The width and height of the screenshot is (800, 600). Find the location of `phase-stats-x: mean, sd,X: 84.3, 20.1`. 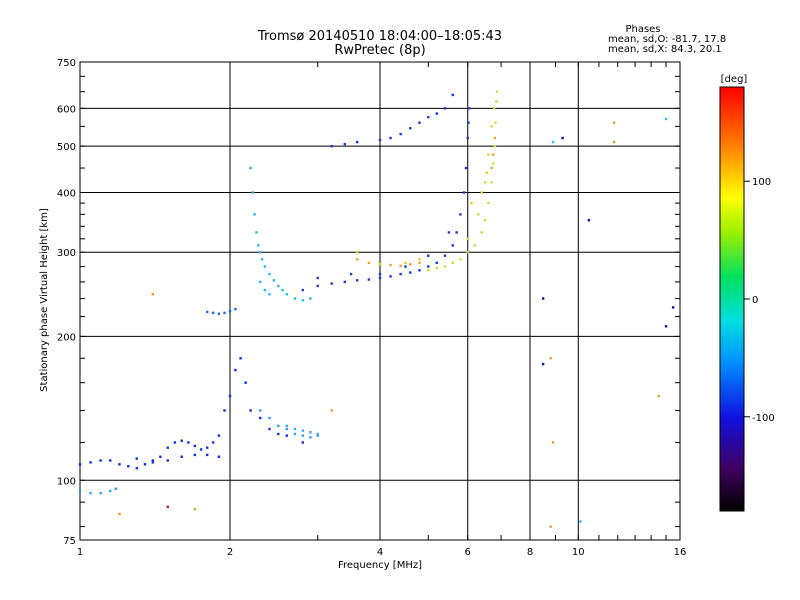

phase-stats-x: mean, sd,X: 84.3, 20.1 is located at coordinates (665, 49).